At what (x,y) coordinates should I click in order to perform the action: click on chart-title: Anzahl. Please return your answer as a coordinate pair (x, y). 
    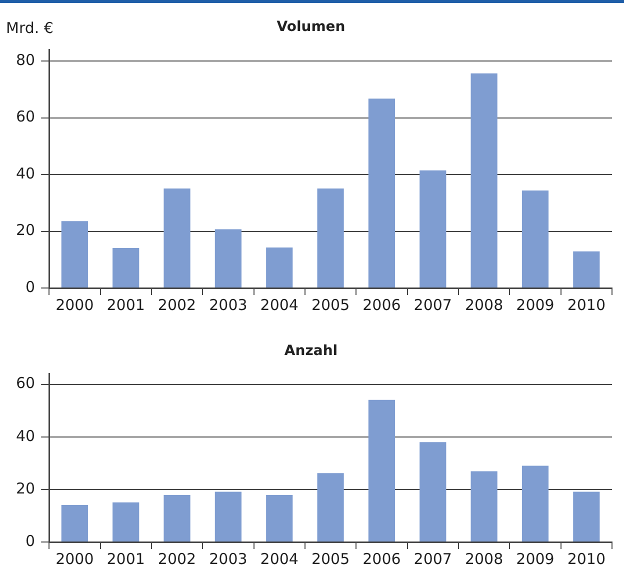
    Looking at the image, I should click on (311, 351).